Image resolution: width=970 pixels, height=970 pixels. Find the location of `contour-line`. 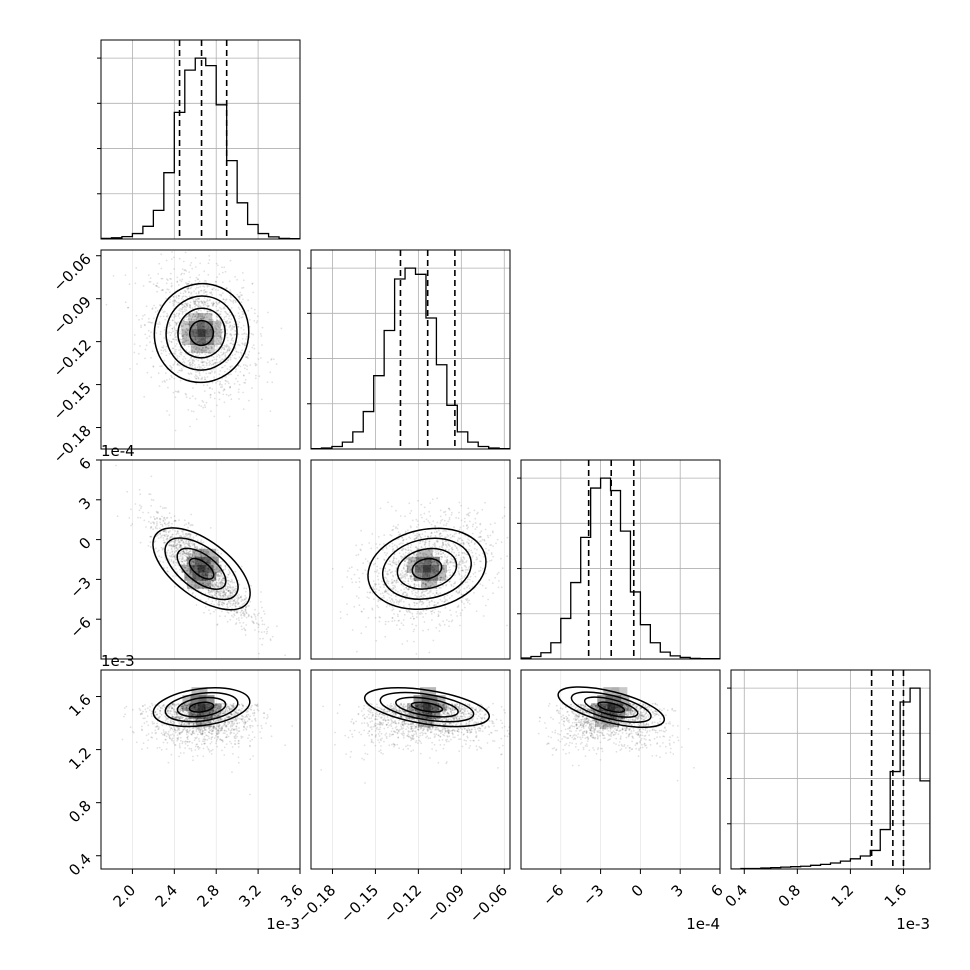

contour-line is located at coordinates (201, 333).